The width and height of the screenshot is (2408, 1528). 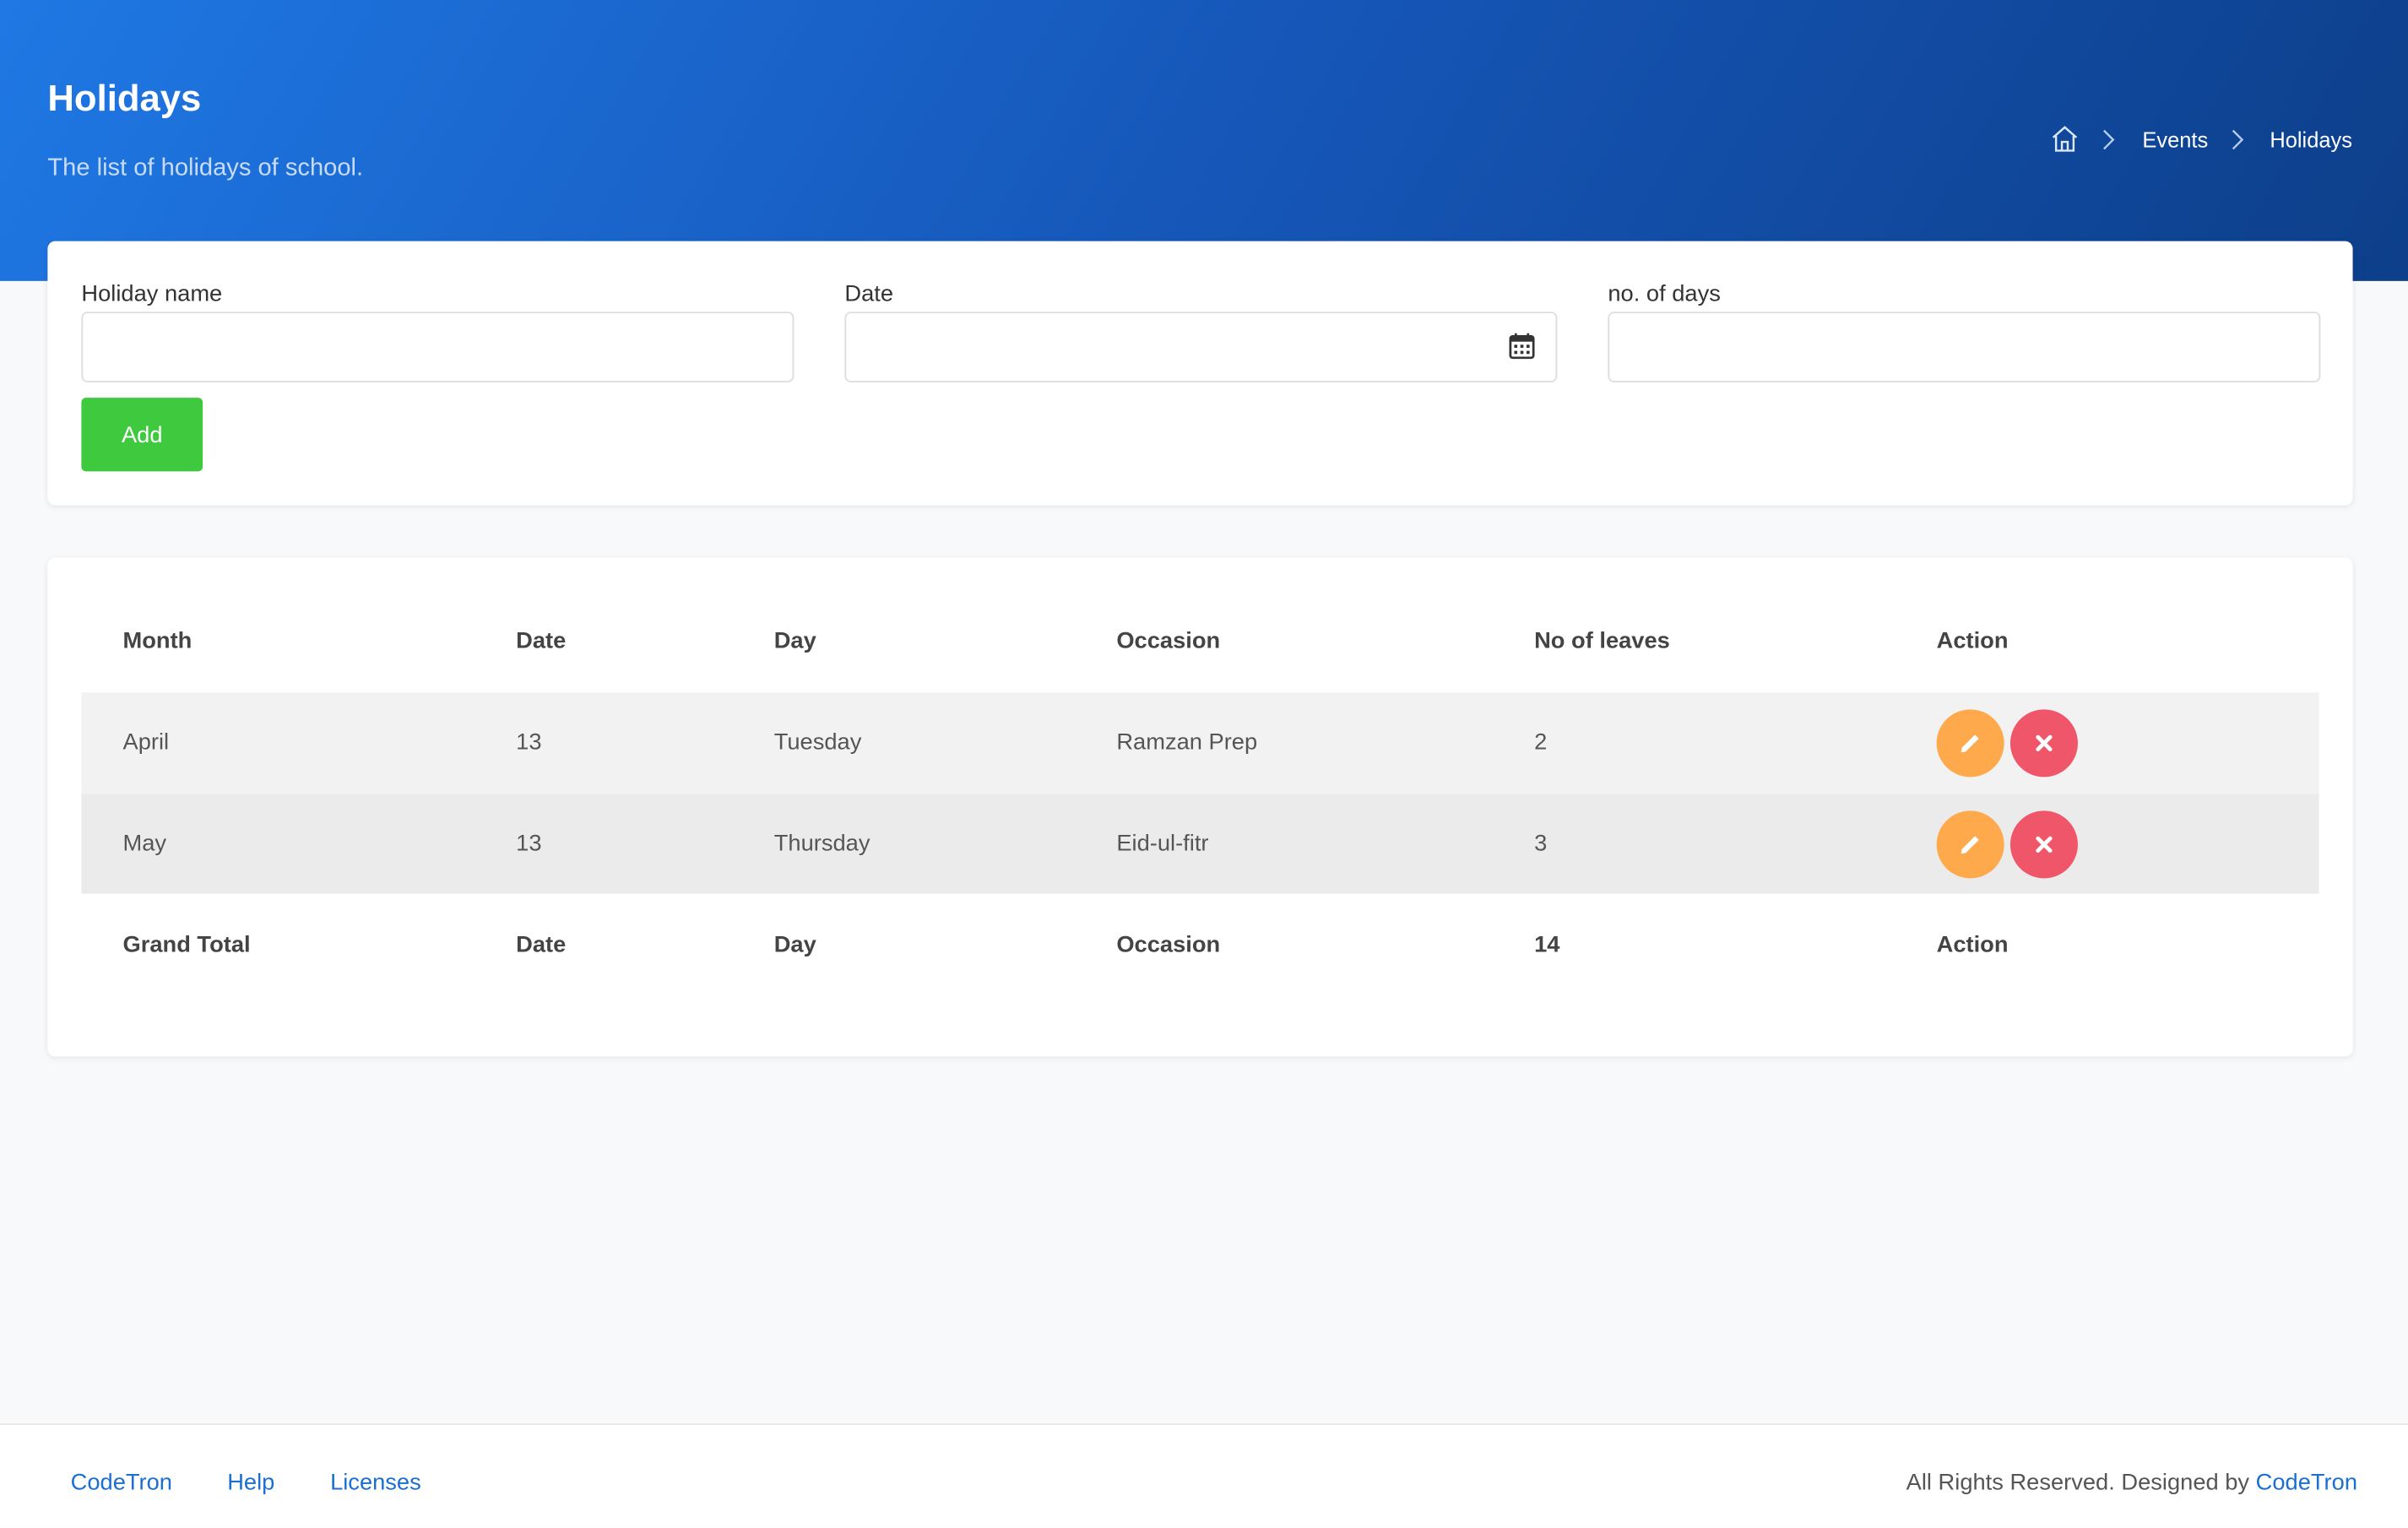 I want to click on footer-link: Help, so click(x=251, y=1483).